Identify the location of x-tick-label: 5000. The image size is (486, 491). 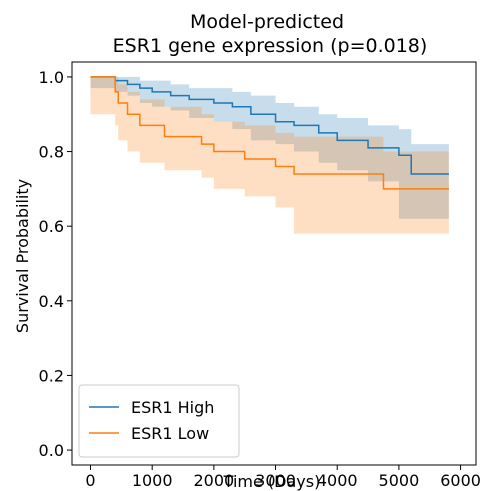
(399, 480).